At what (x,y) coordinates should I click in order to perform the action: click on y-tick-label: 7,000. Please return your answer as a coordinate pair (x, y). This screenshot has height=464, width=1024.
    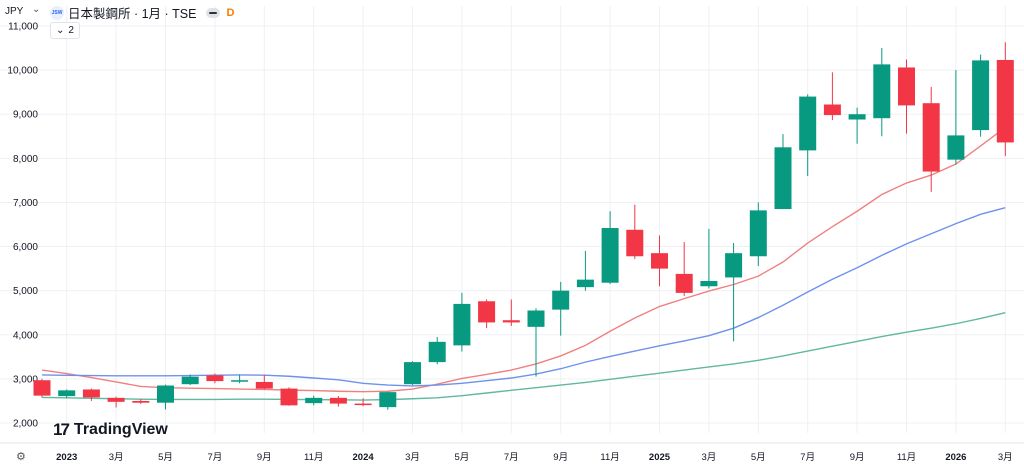
    Looking at the image, I should click on (25, 203).